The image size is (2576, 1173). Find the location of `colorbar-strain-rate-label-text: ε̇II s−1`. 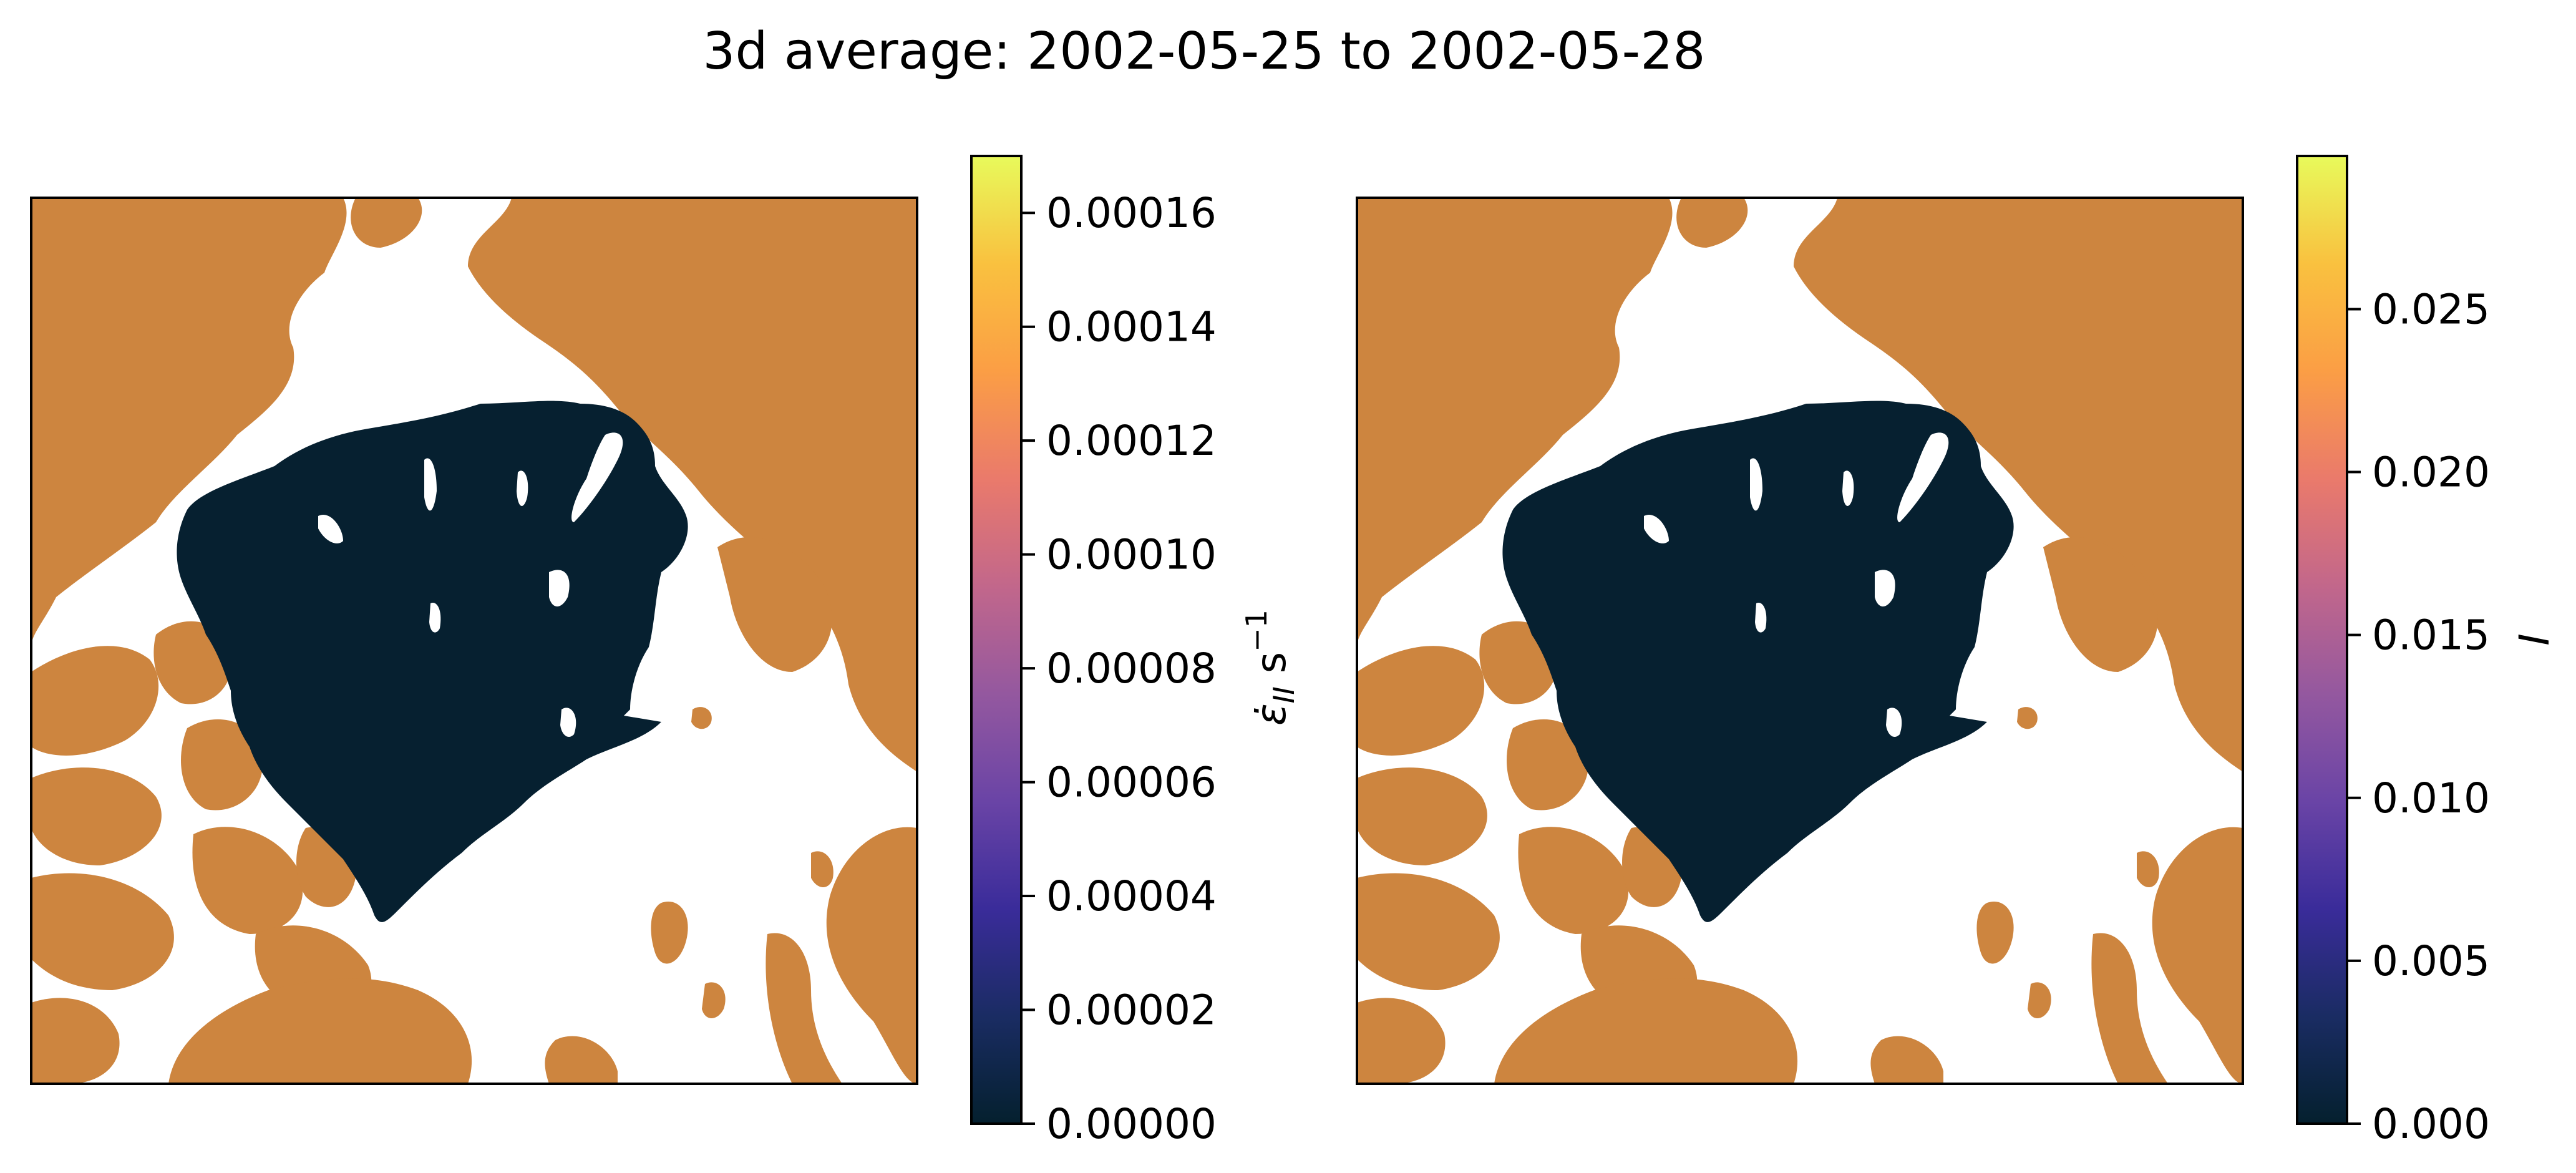

colorbar-strain-rate-label-text: ε̇II s−1 is located at coordinates (1270, 668).